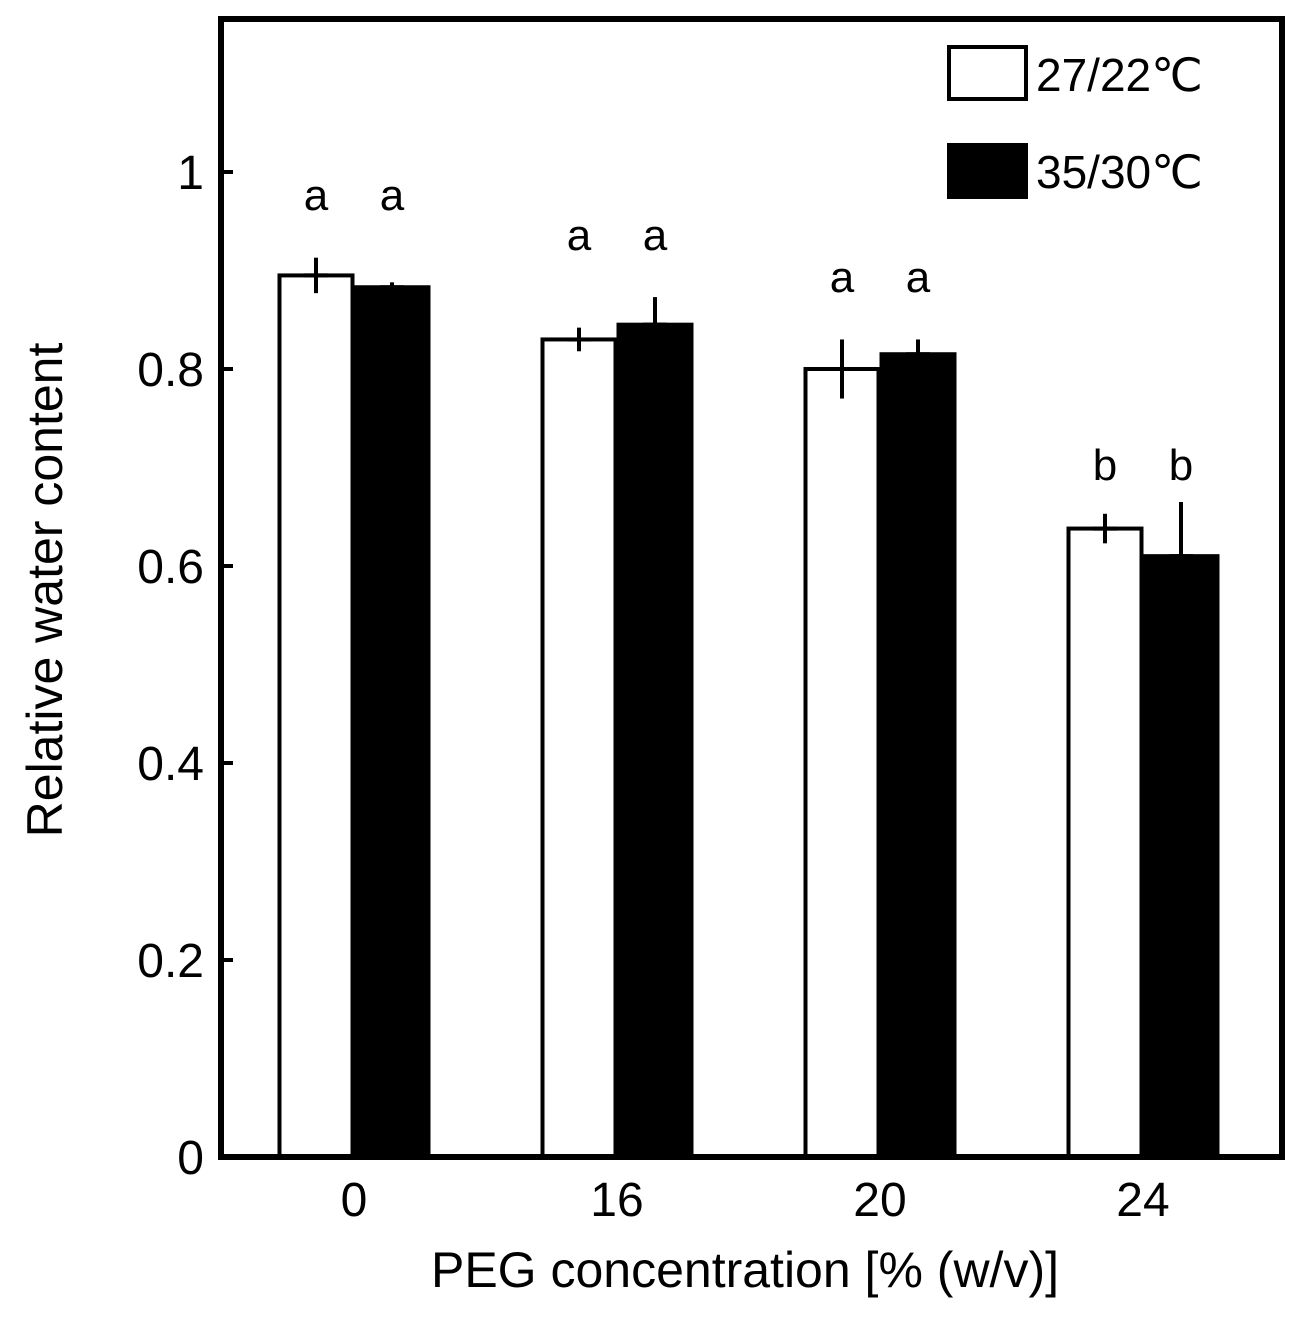  Describe the element at coordinates (1119, 75) in the screenshot. I see `legend-label-27-22: 27/22℃` at that location.